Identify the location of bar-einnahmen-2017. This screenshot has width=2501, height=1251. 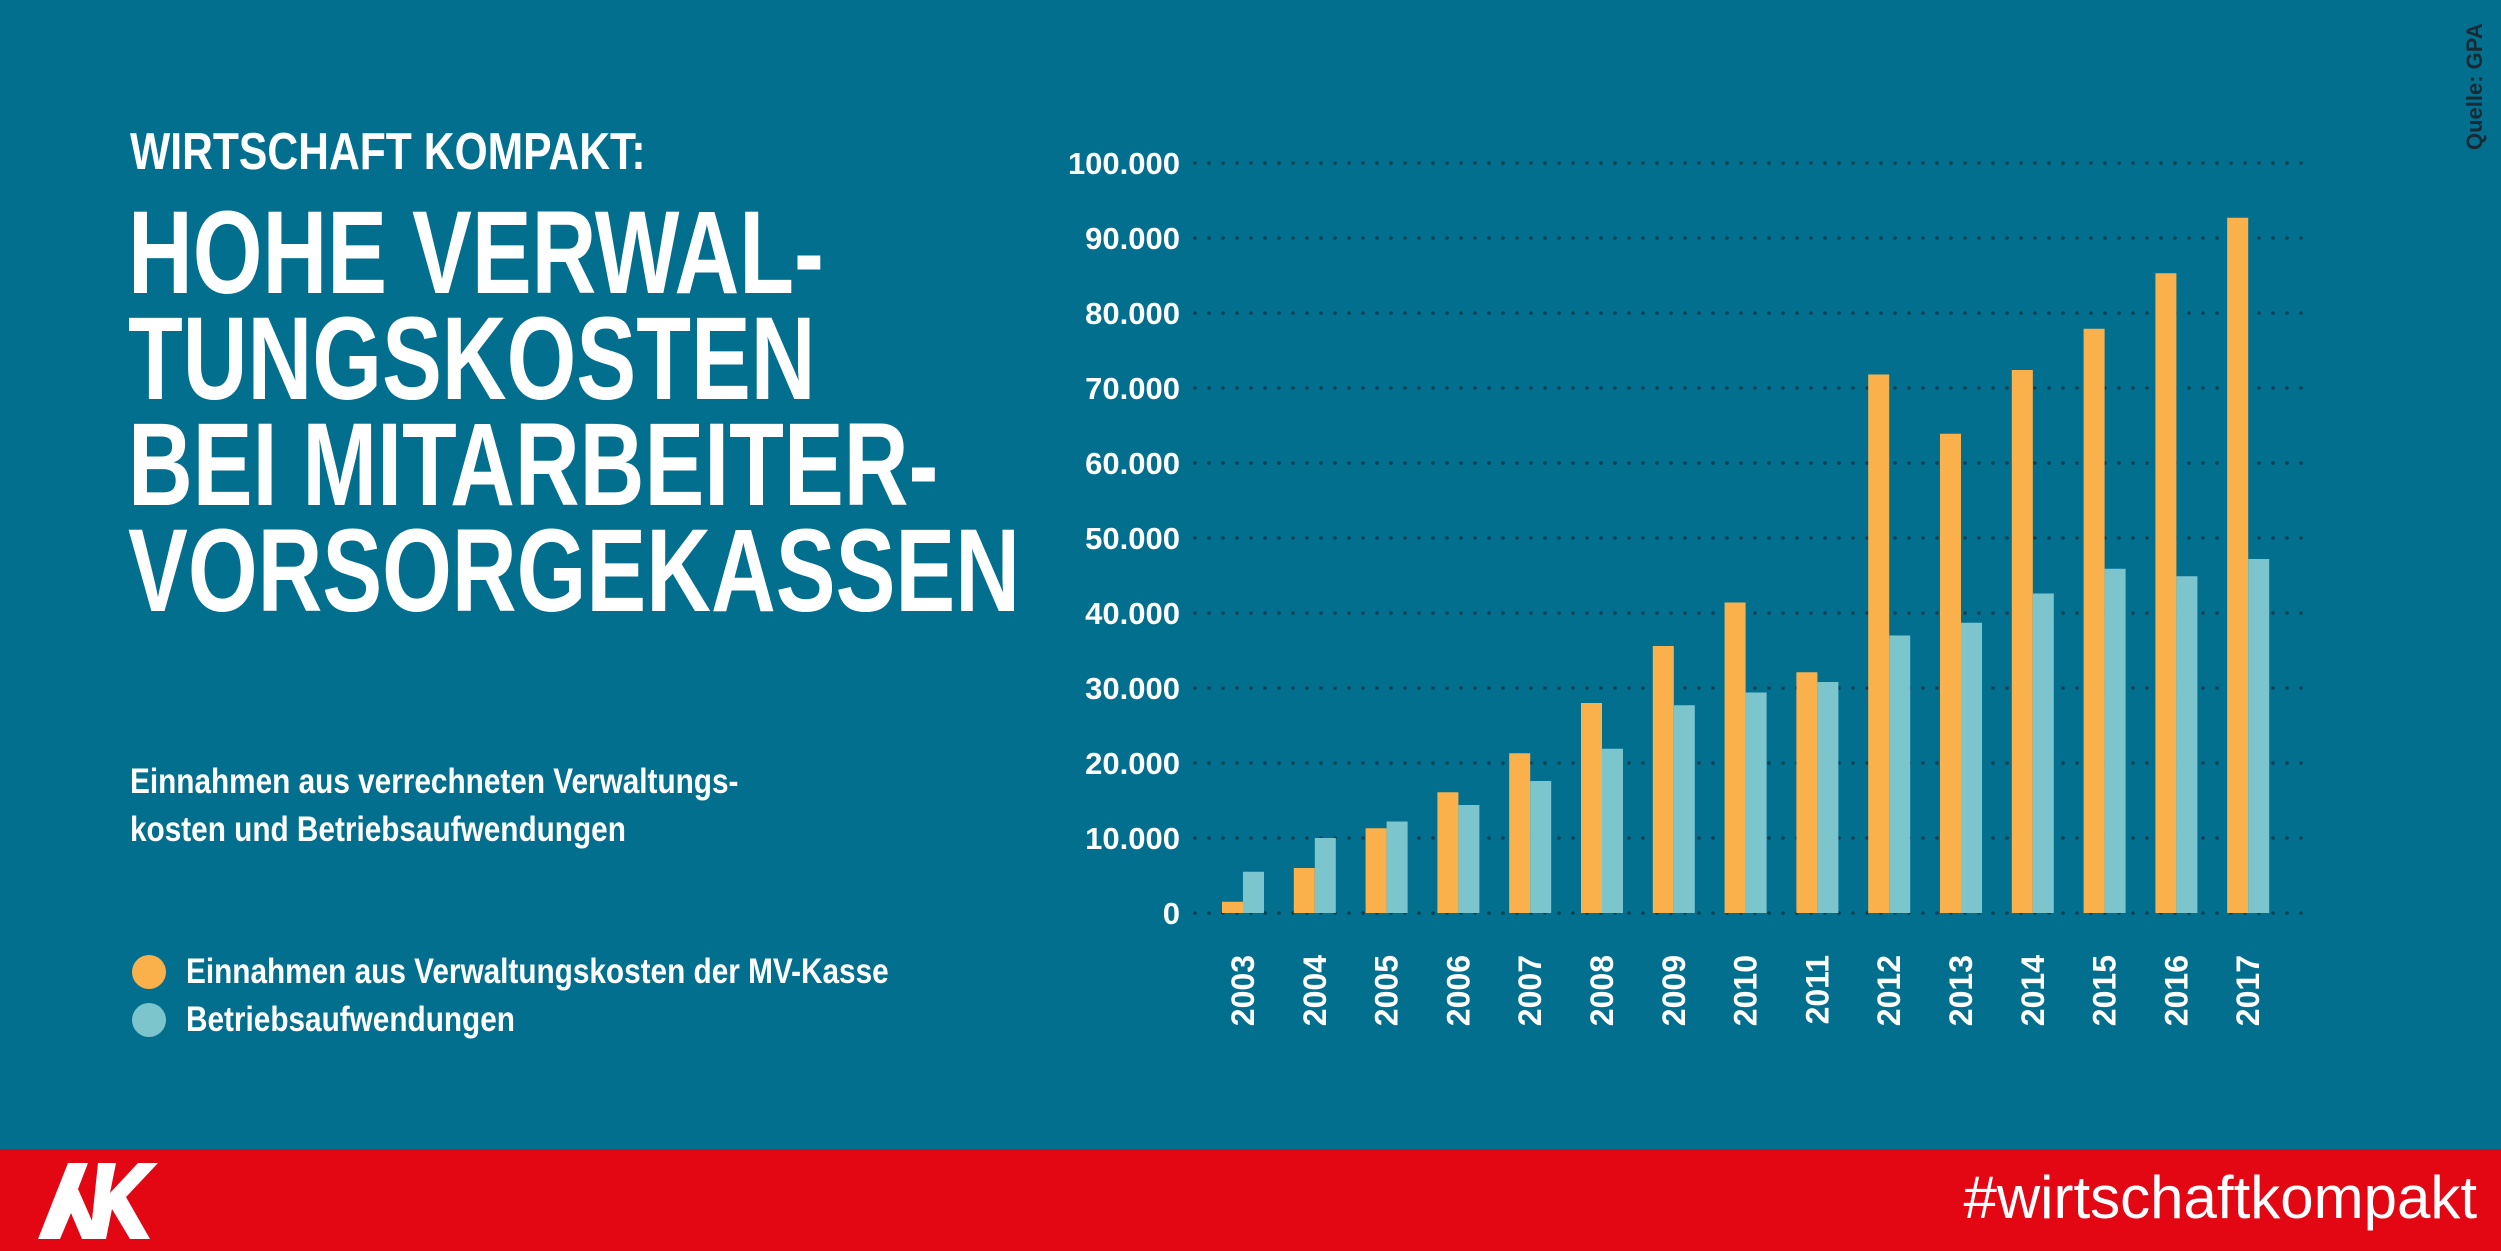
(2238, 565).